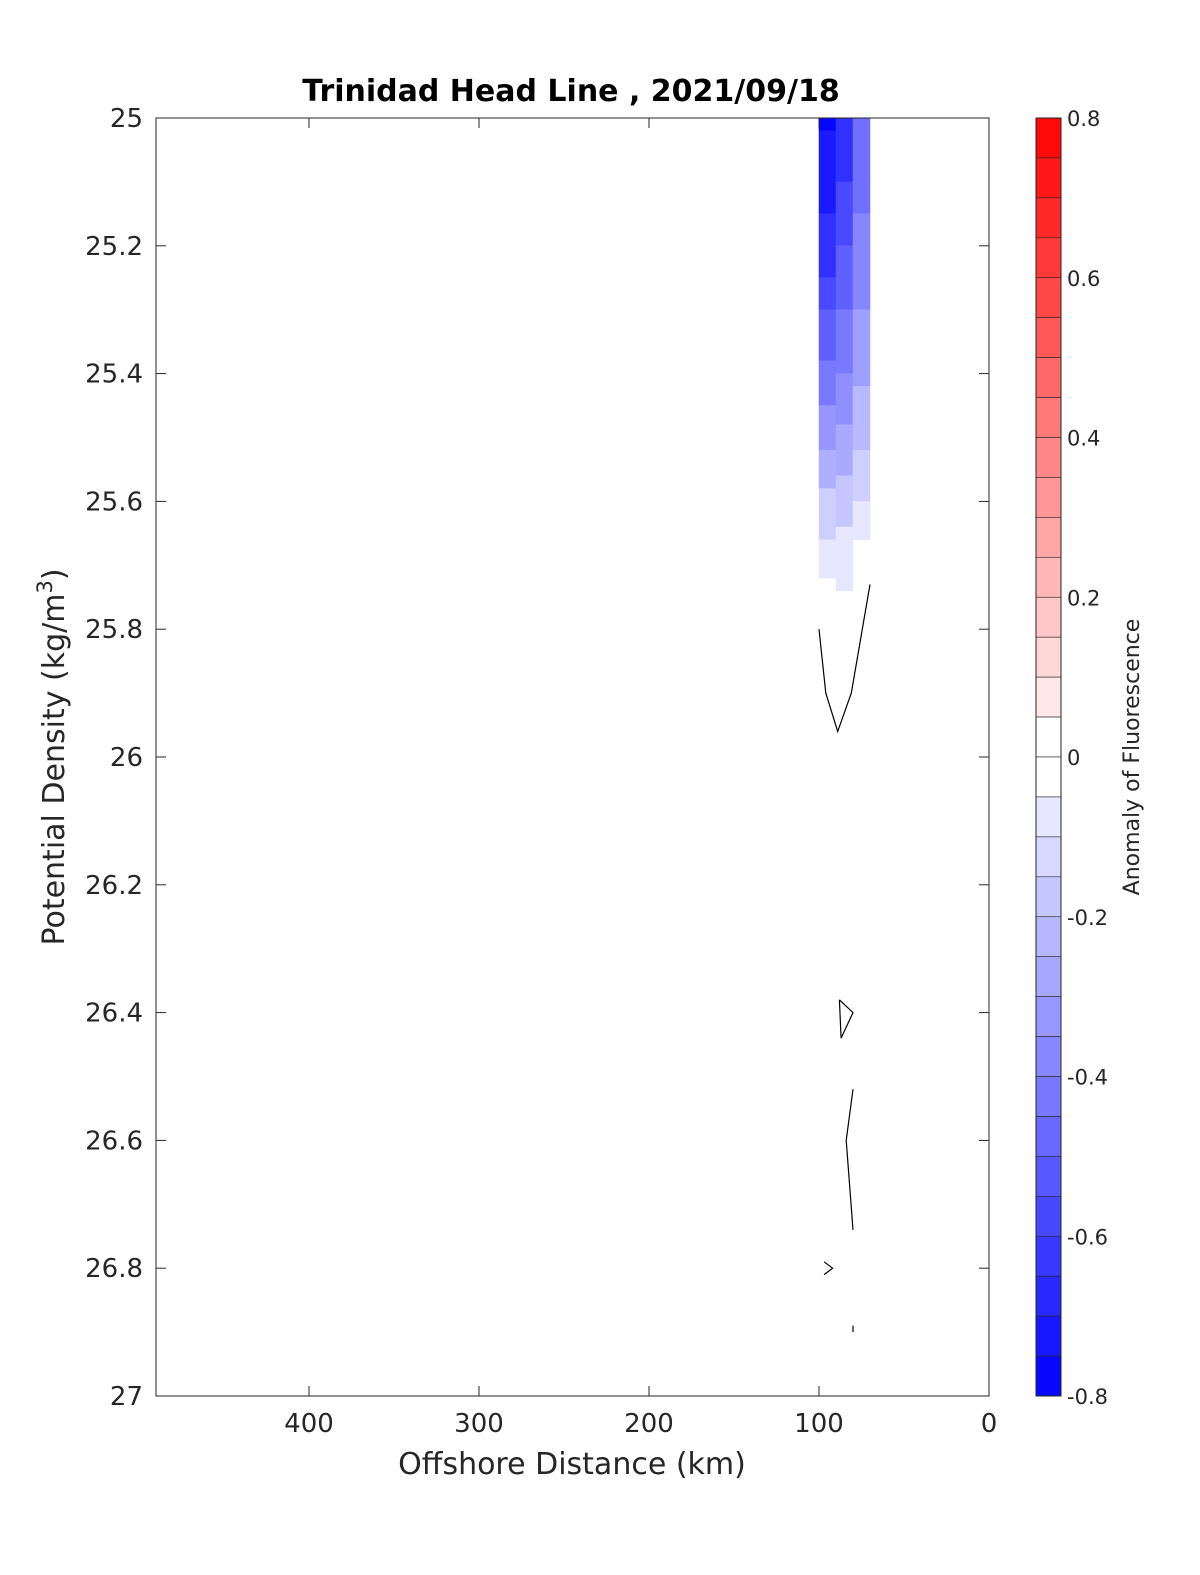 The image size is (1200, 1575). I want to click on colorbar-tick-label: 0.4, so click(1083, 439).